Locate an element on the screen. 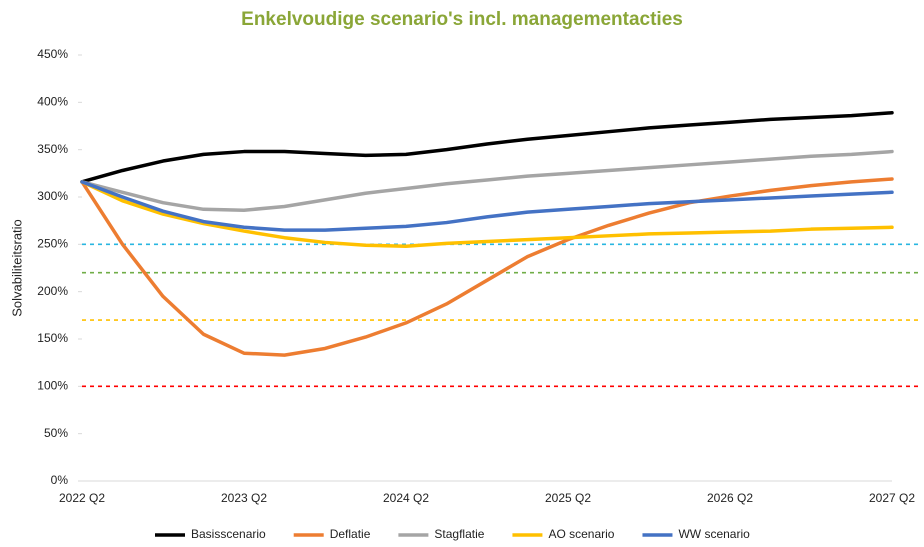 The height and width of the screenshot is (547, 924). y-tick-label: 350% is located at coordinates (52, 149).